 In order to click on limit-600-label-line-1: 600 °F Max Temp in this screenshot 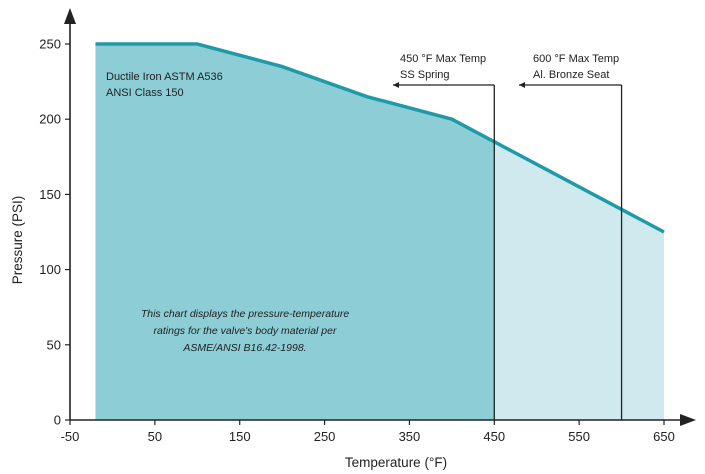, I will do `click(576, 59)`.